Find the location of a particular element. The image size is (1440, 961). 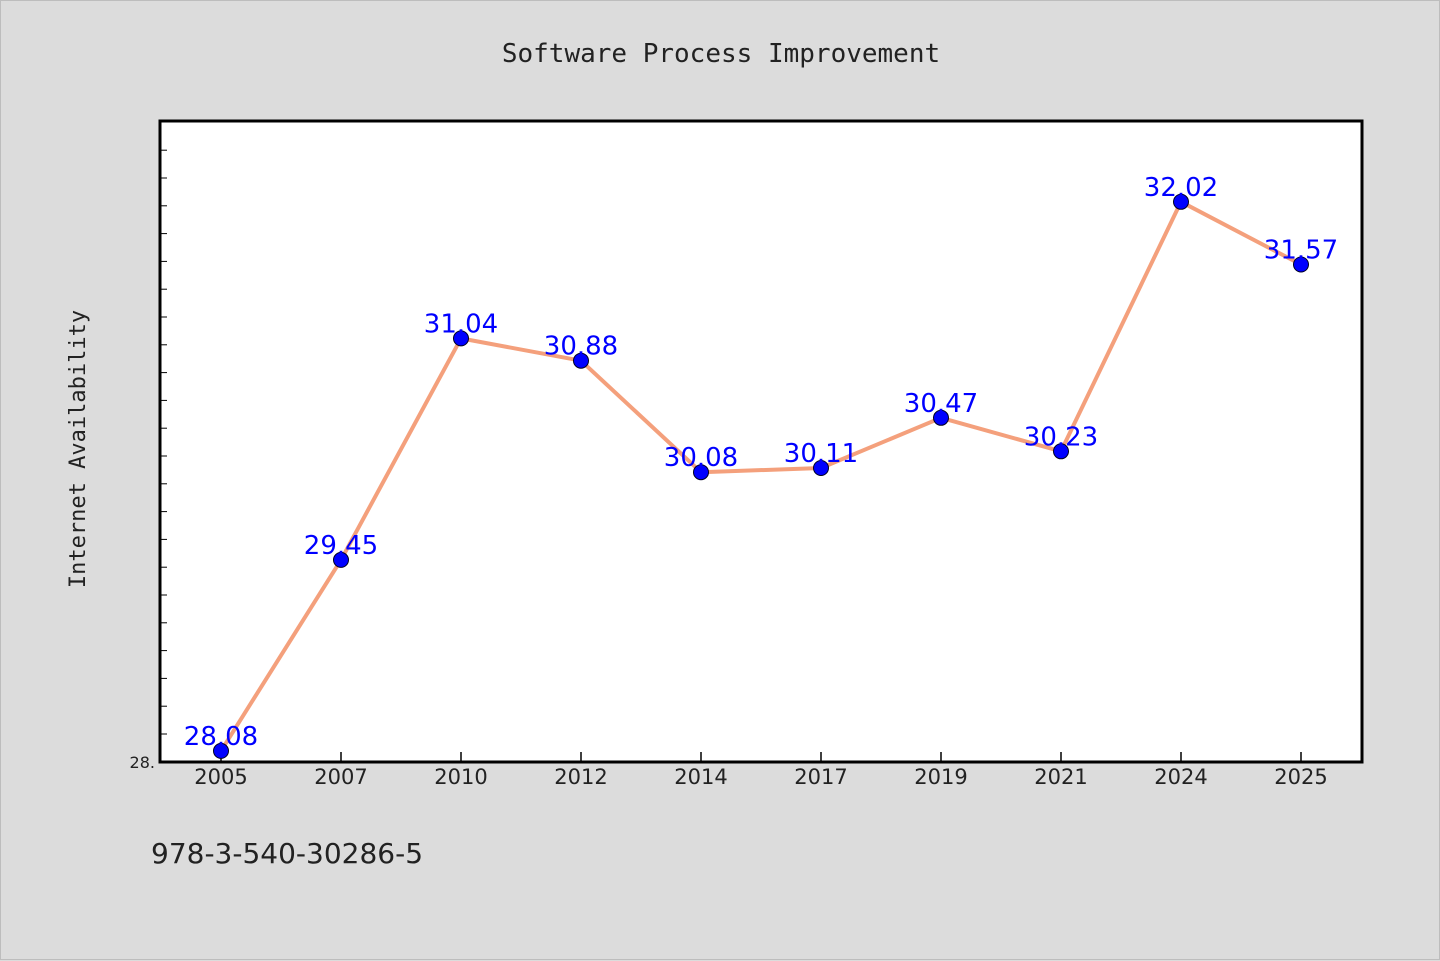

data-label: 29.45 is located at coordinates (341, 546).